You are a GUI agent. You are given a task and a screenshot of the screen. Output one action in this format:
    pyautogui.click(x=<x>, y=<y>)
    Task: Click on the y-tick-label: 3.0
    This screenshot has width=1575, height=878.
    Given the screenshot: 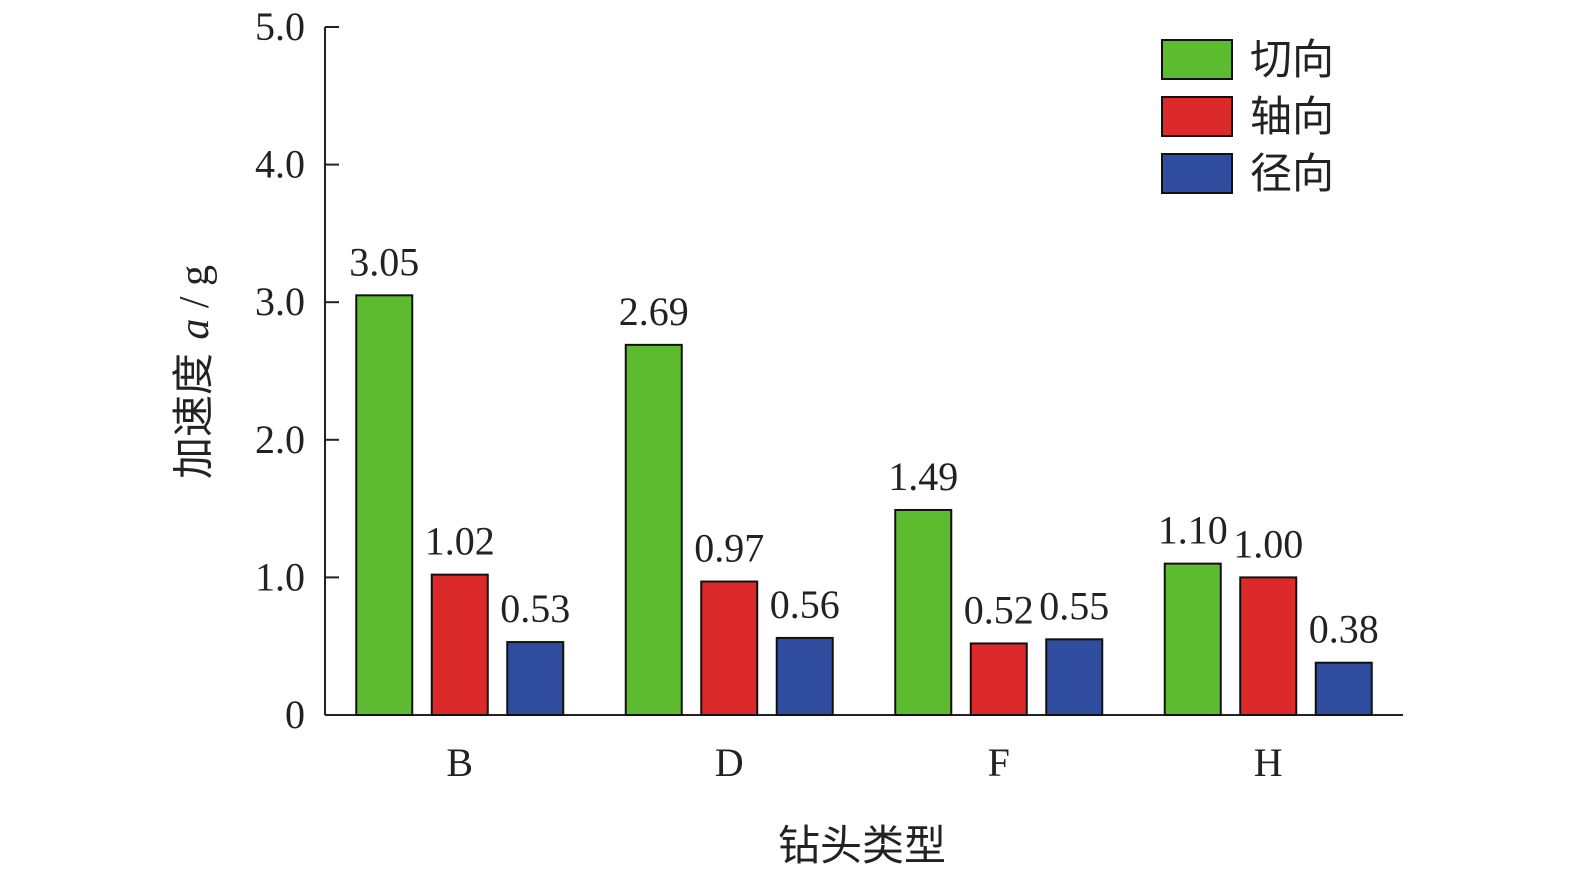 What is the action you would take?
    pyautogui.click(x=280, y=301)
    